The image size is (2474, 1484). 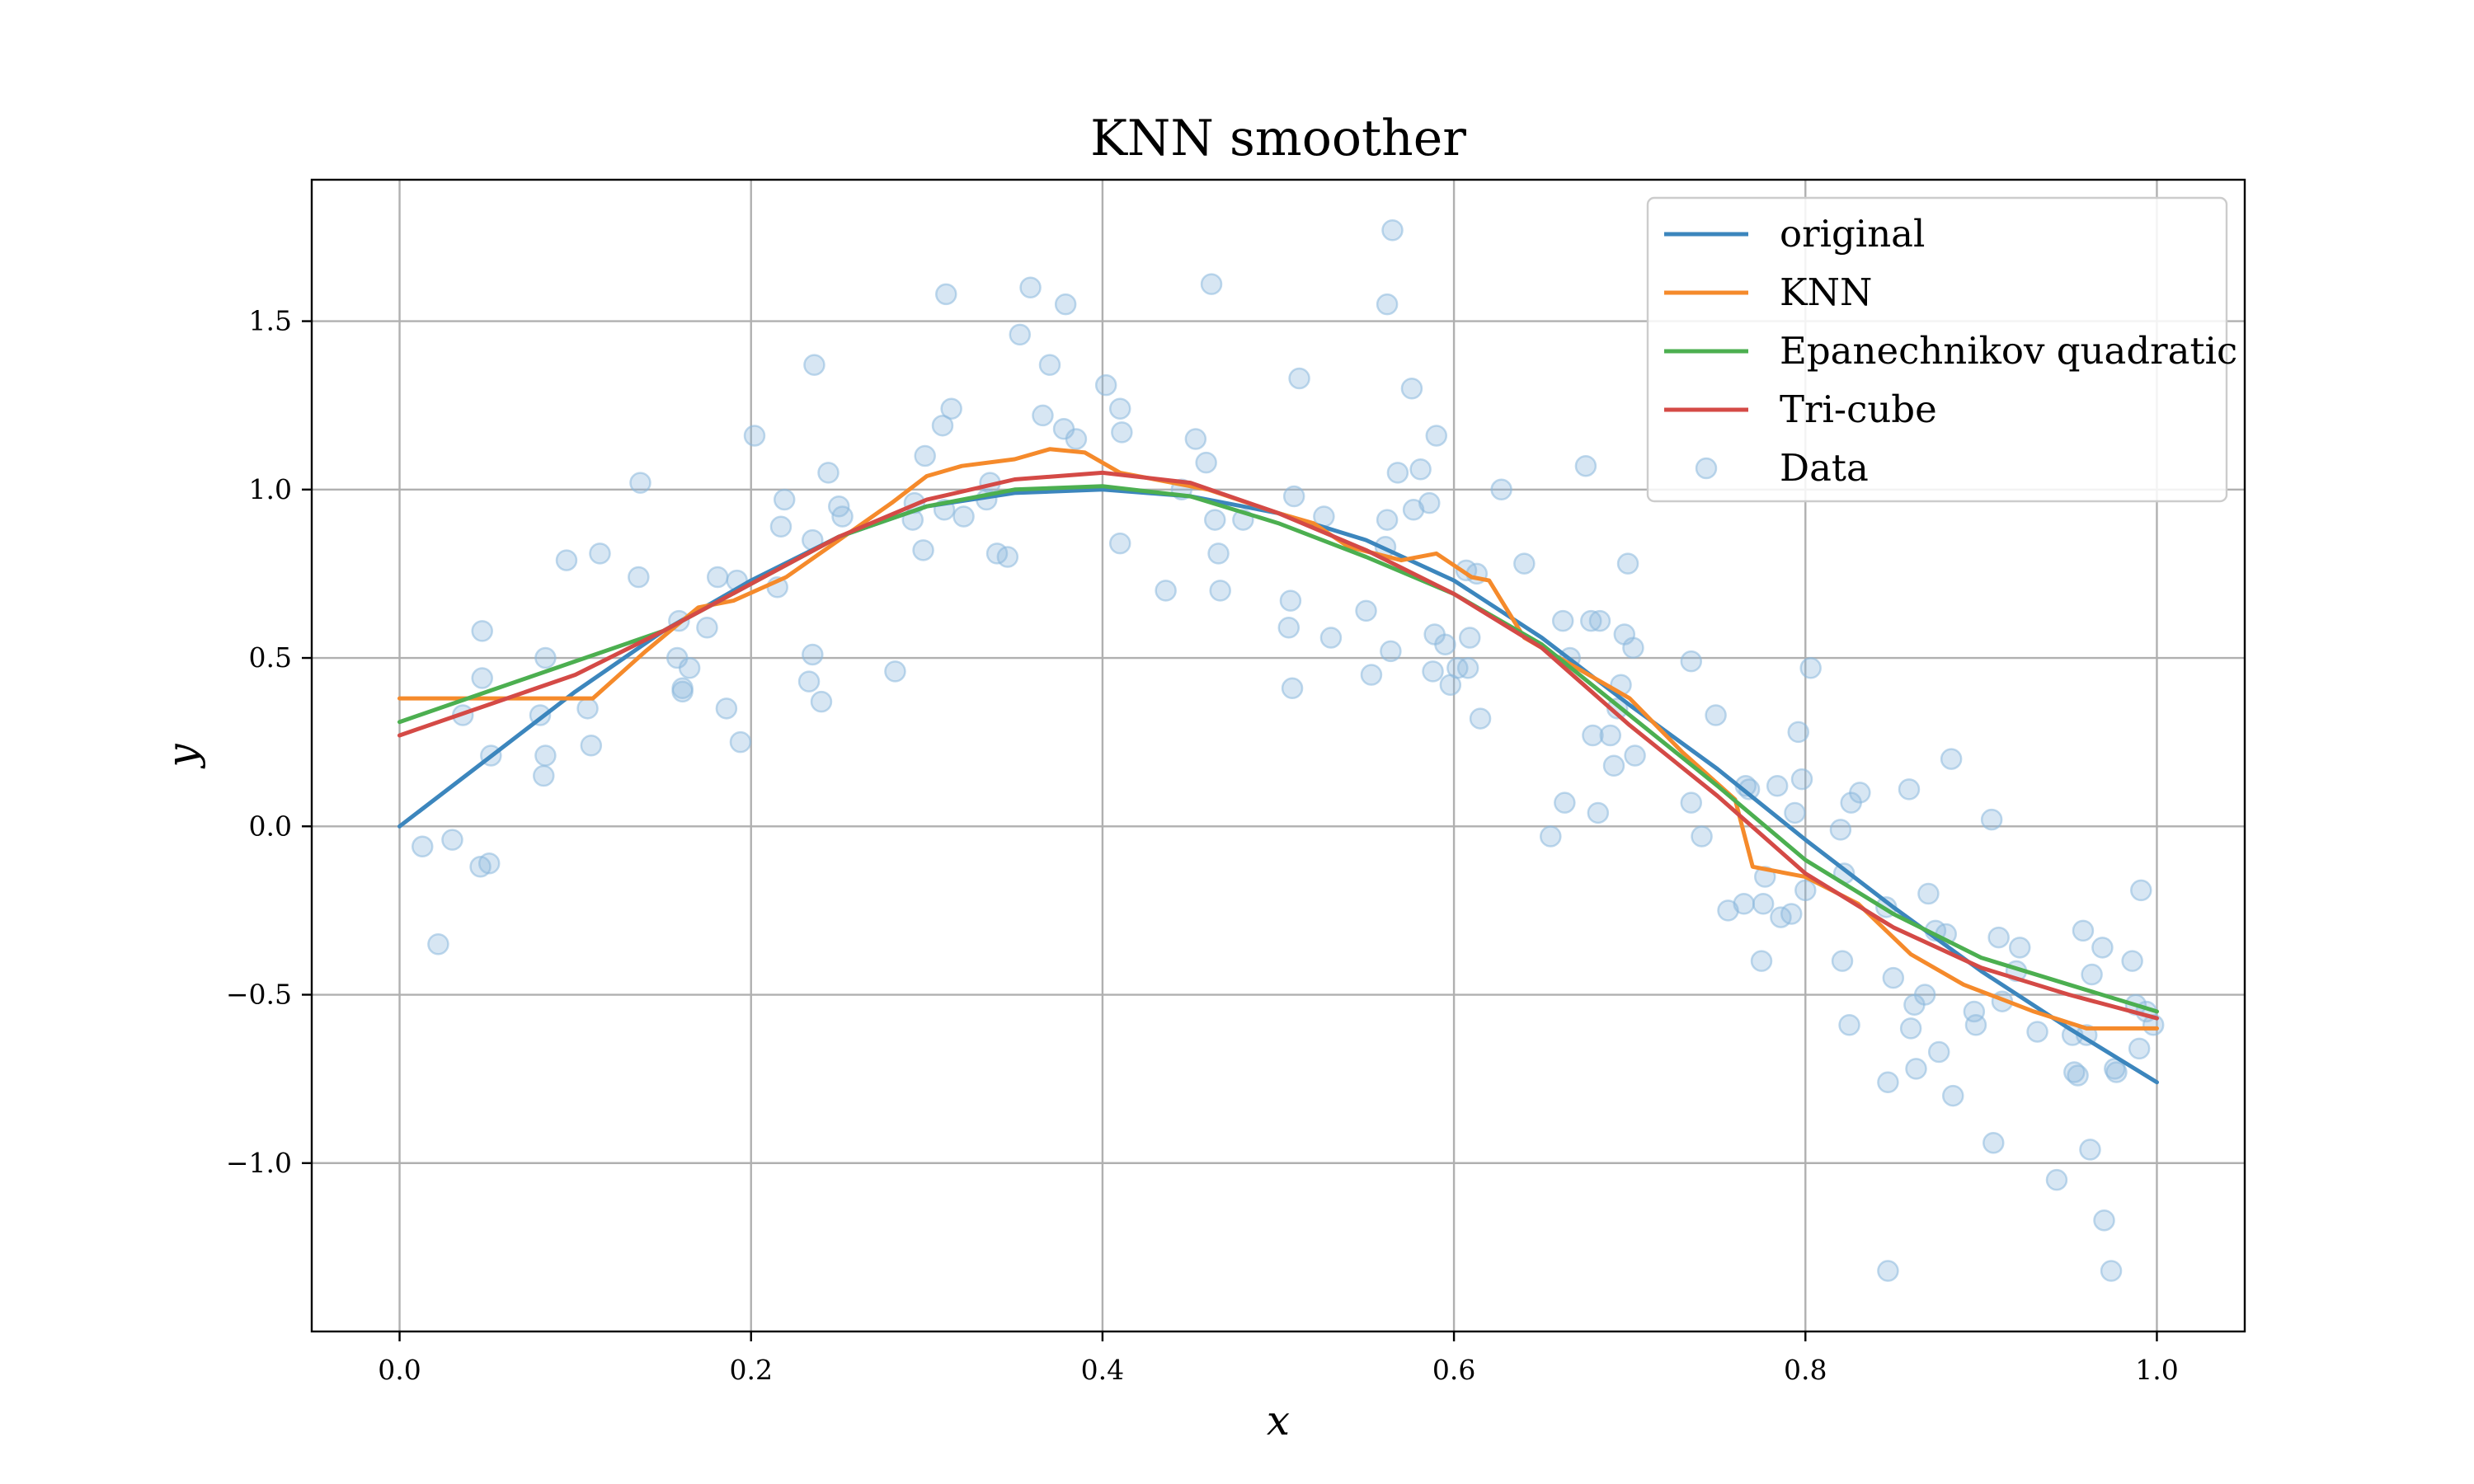 I want to click on legend-label: Data, so click(x=1824, y=468).